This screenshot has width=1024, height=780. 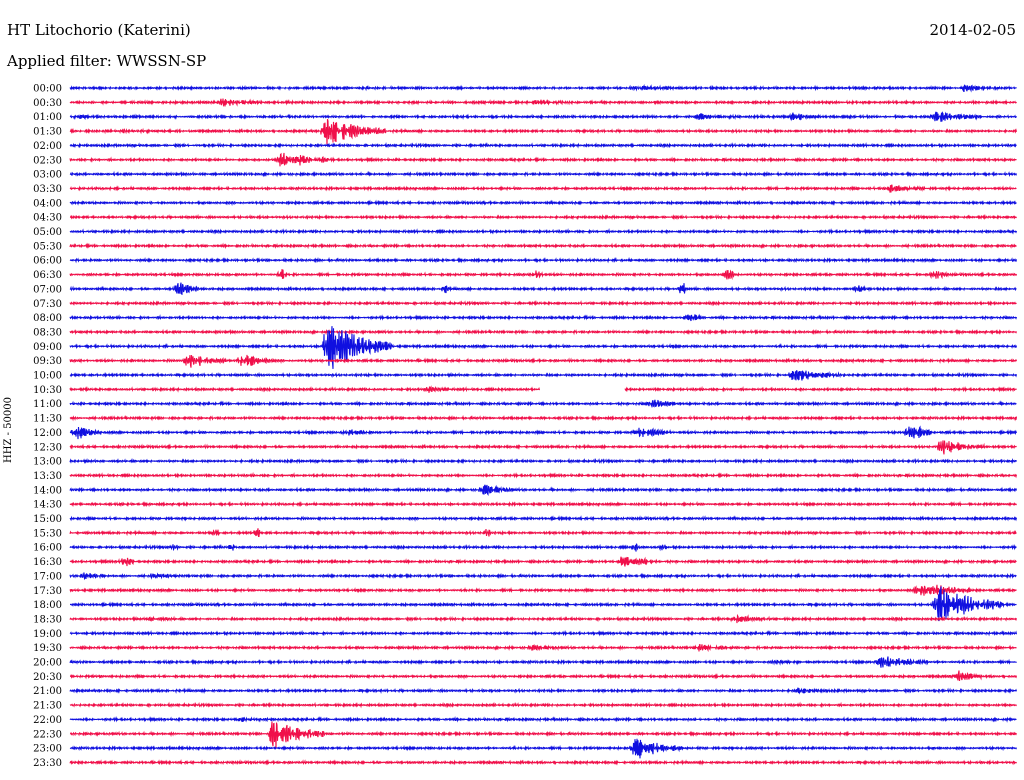 I want to click on time-tick-label: 18:00, so click(x=47, y=605).